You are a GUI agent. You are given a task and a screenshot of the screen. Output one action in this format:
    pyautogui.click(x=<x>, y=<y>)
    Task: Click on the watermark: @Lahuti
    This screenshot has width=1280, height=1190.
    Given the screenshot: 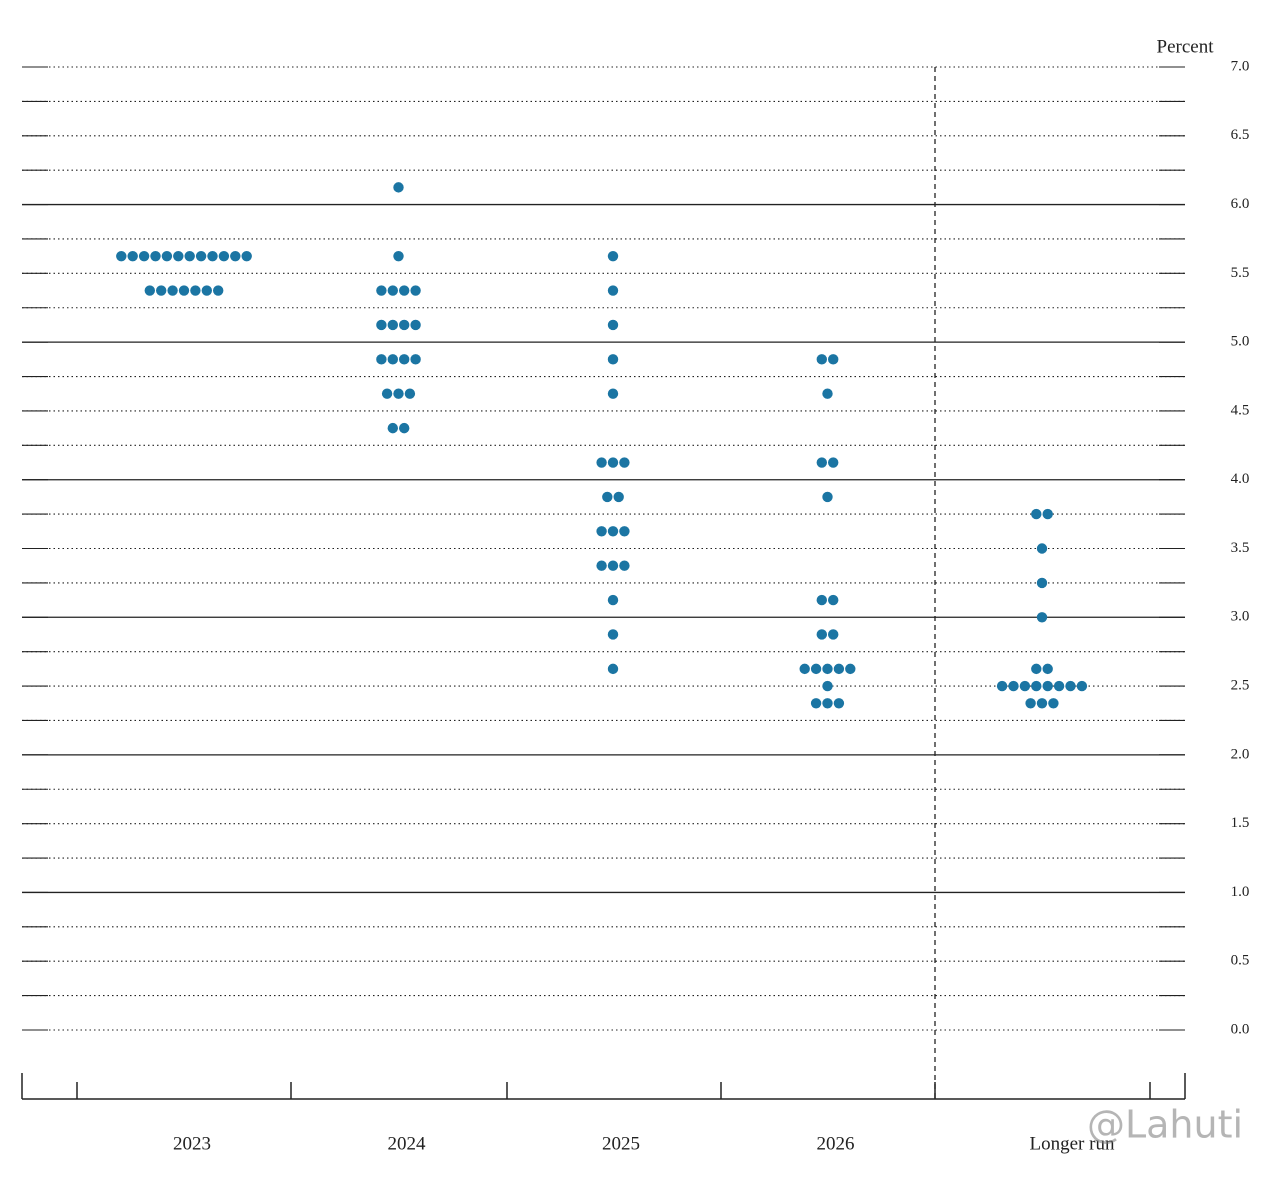 What is the action you would take?
    pyautogui.click(x=1165, y=1125)
    